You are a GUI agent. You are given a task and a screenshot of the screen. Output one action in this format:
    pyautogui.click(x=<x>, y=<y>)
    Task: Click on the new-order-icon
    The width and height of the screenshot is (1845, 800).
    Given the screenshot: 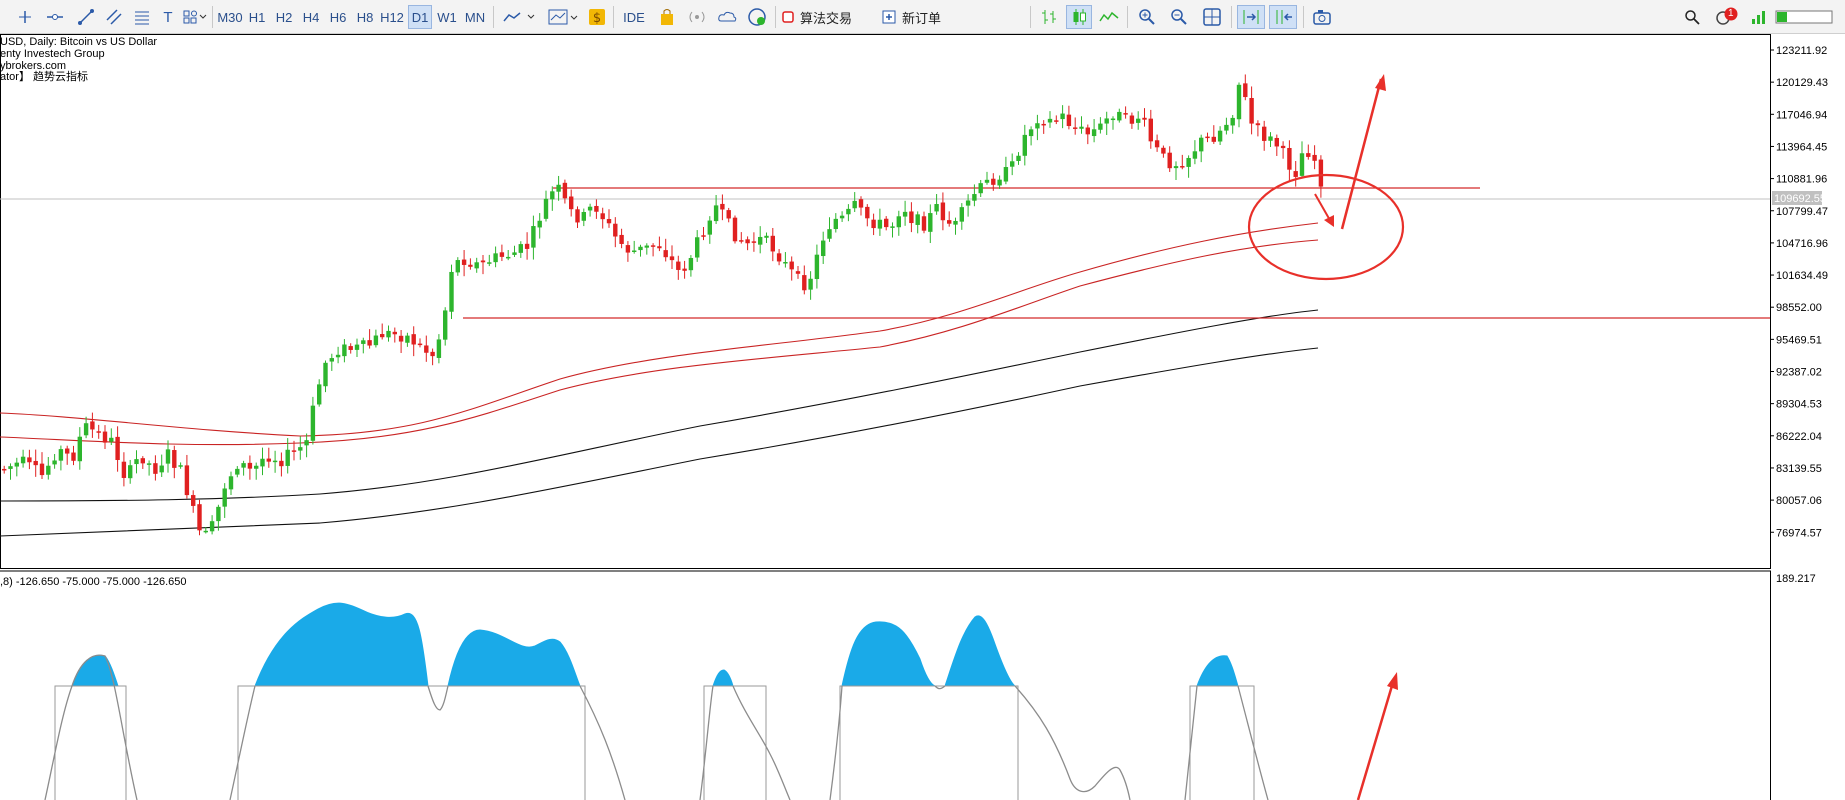 What is the action you would take?
    pyautogui.click(x=889, y=17)
    